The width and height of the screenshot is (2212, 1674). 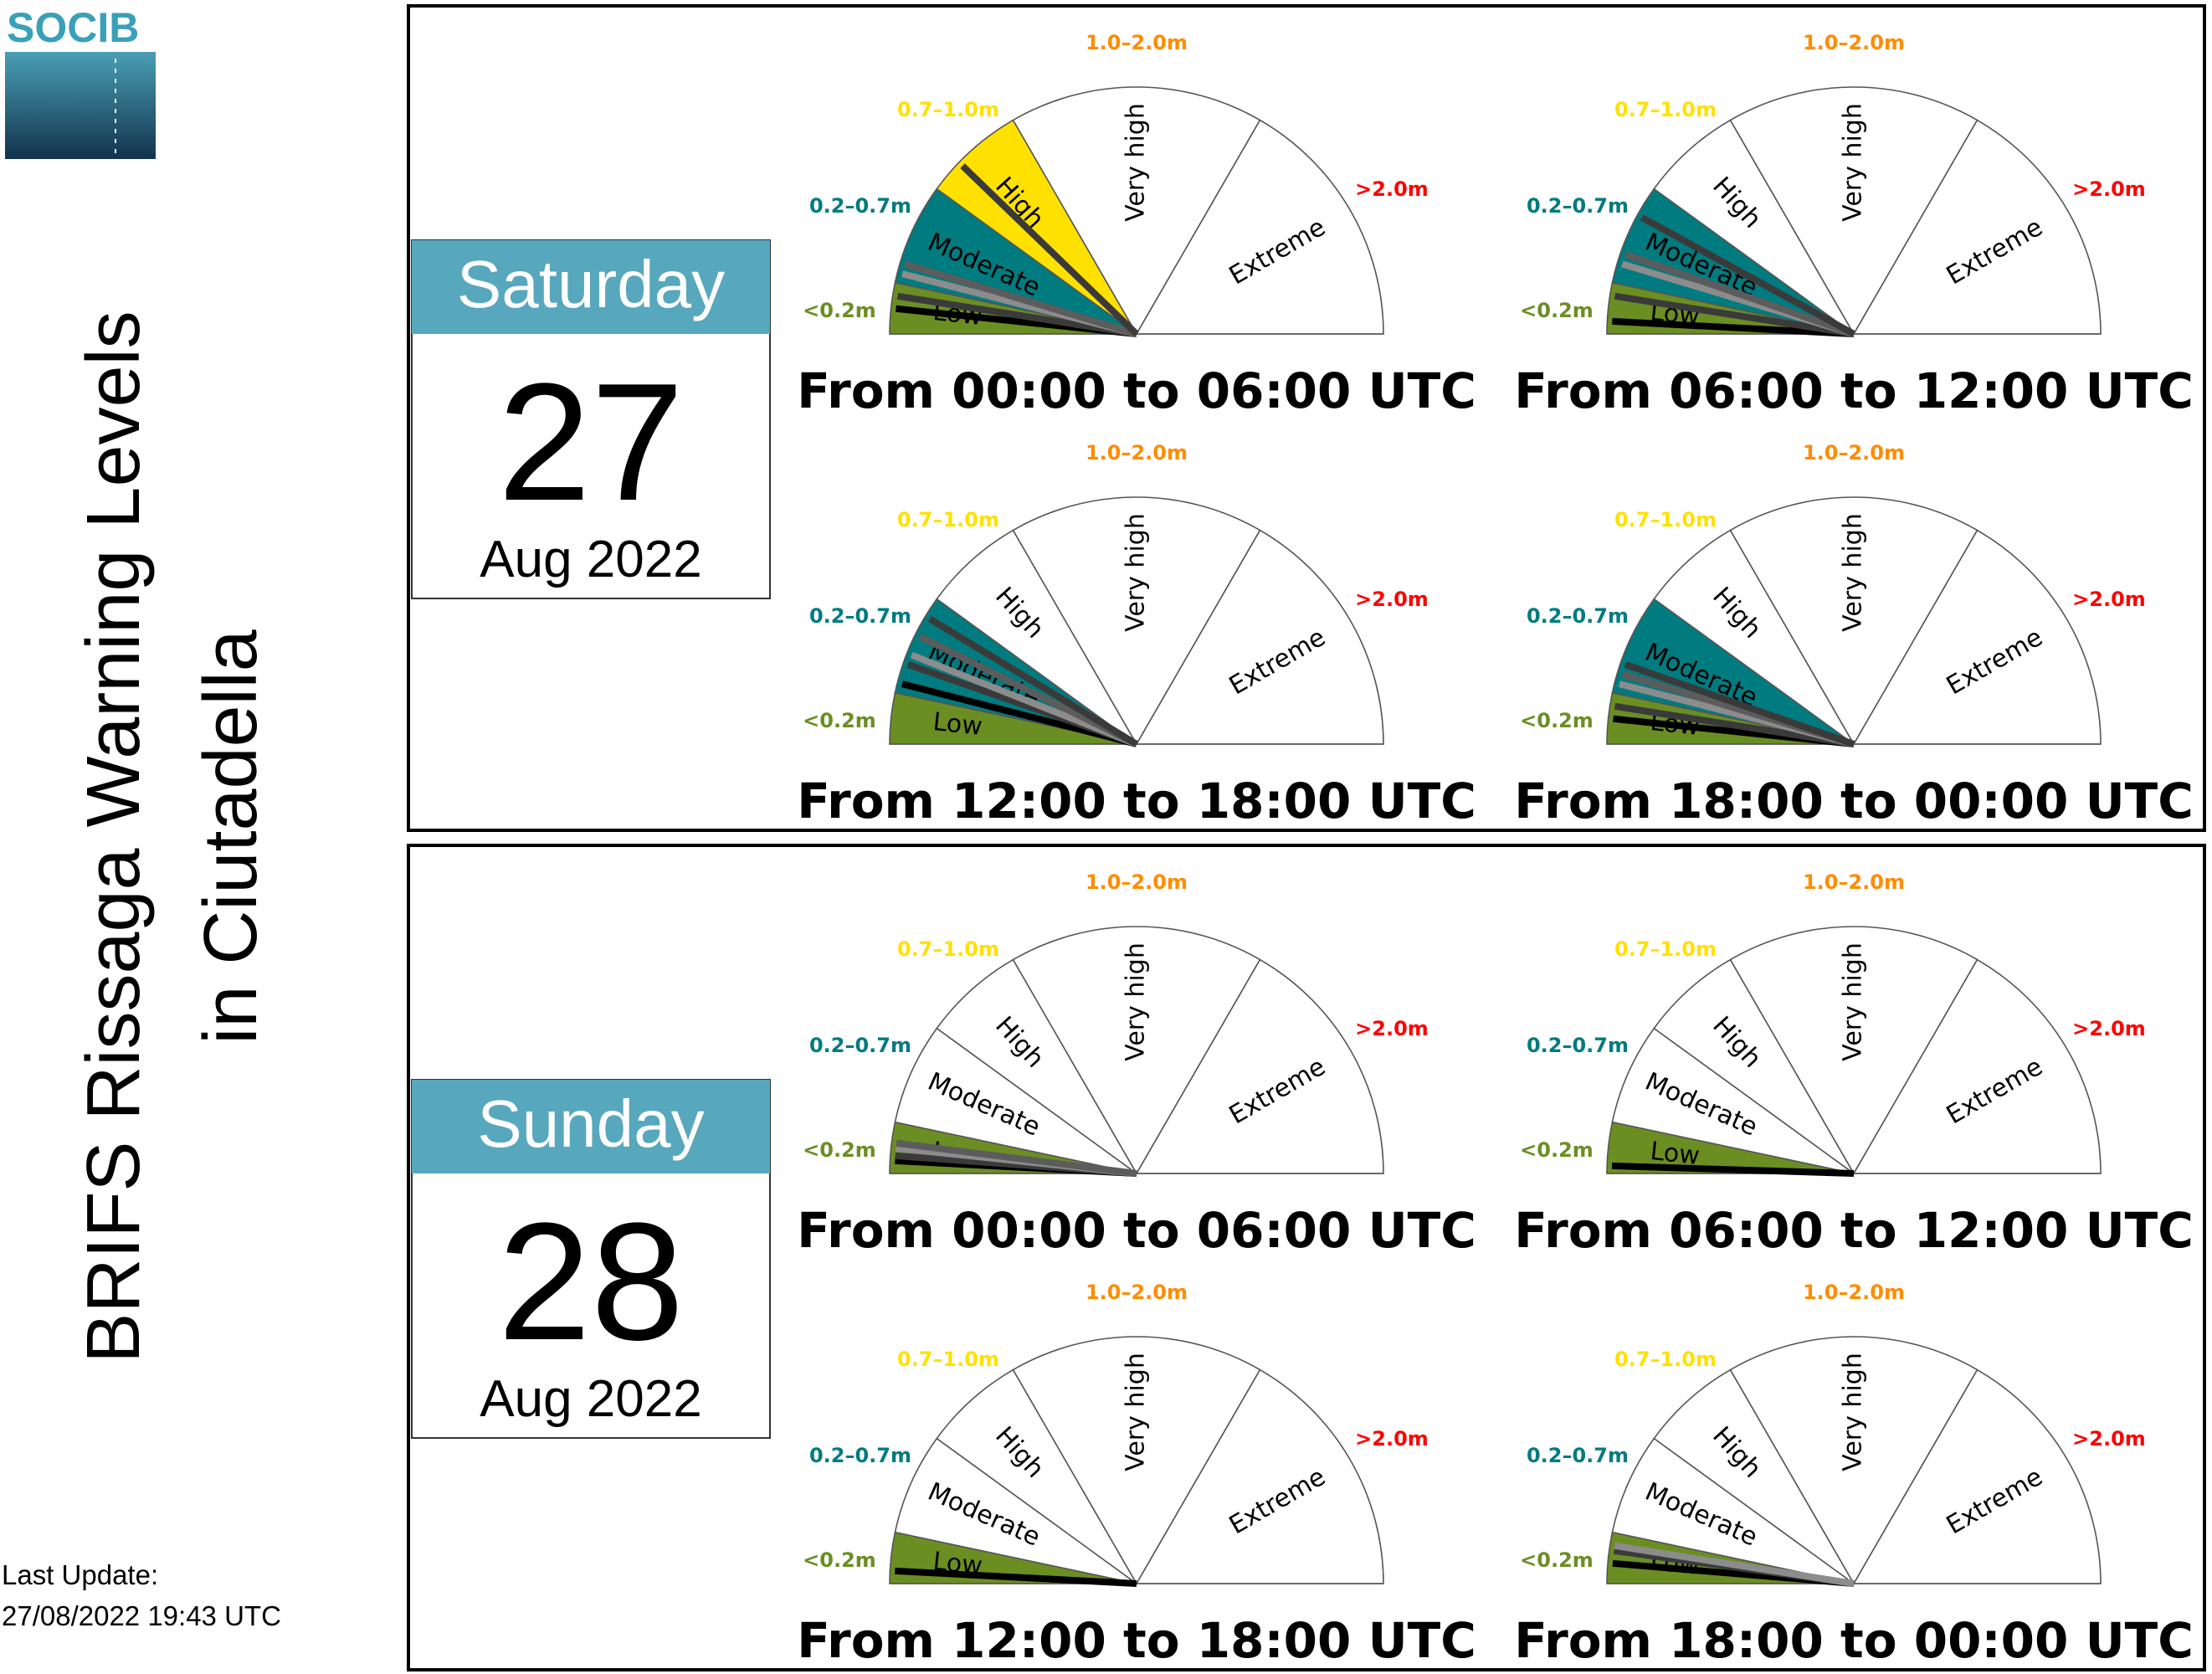 I want to click on calendar-date: 28, so click(x=591, y=1282).